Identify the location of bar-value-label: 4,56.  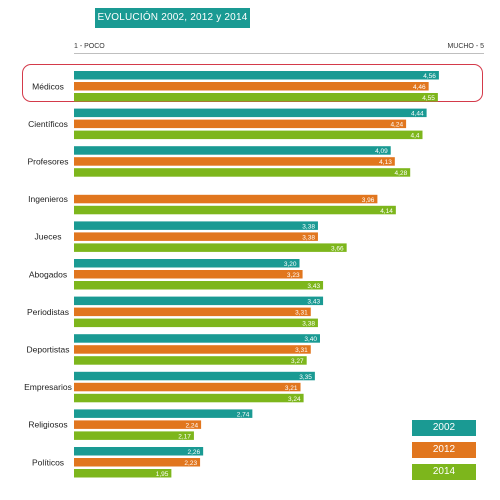
(429, 76).